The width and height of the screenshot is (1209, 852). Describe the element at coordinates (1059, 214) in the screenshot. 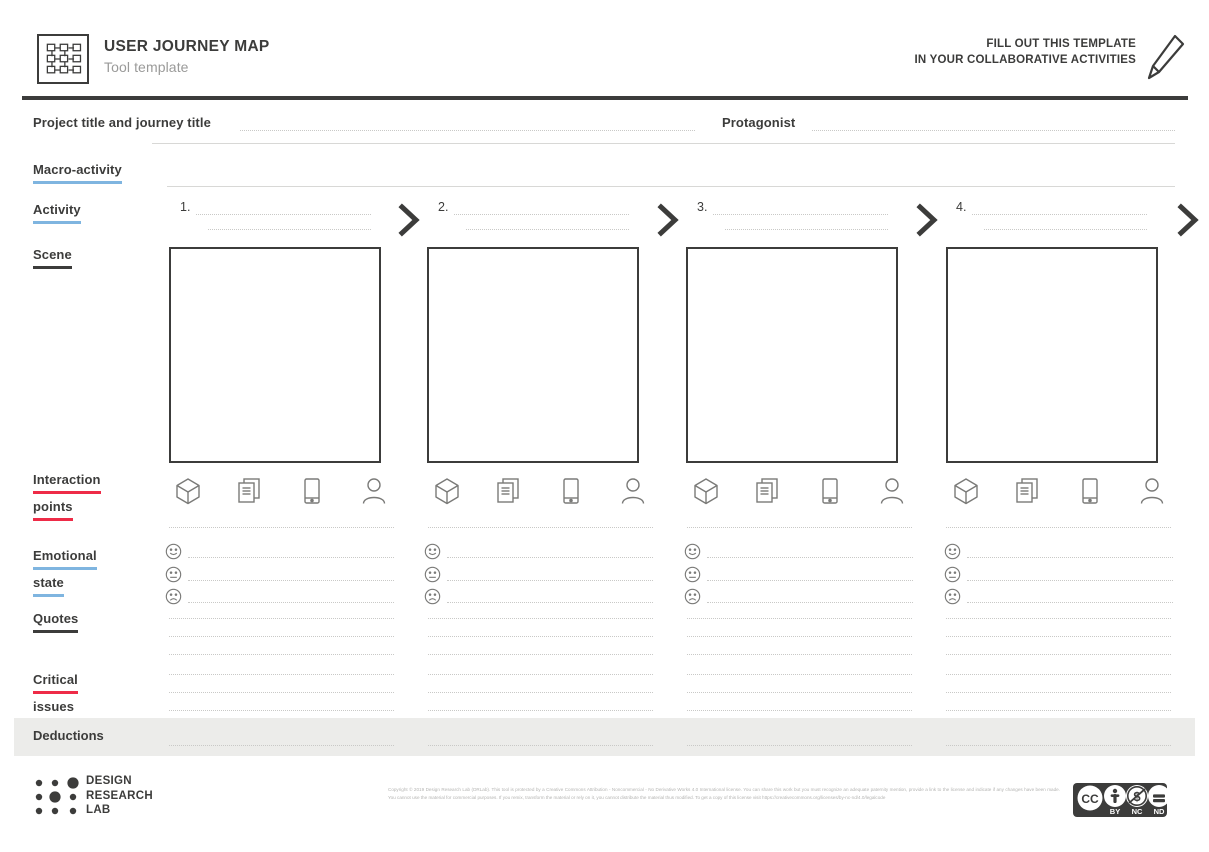

I see `activity-input-4a` at that location.